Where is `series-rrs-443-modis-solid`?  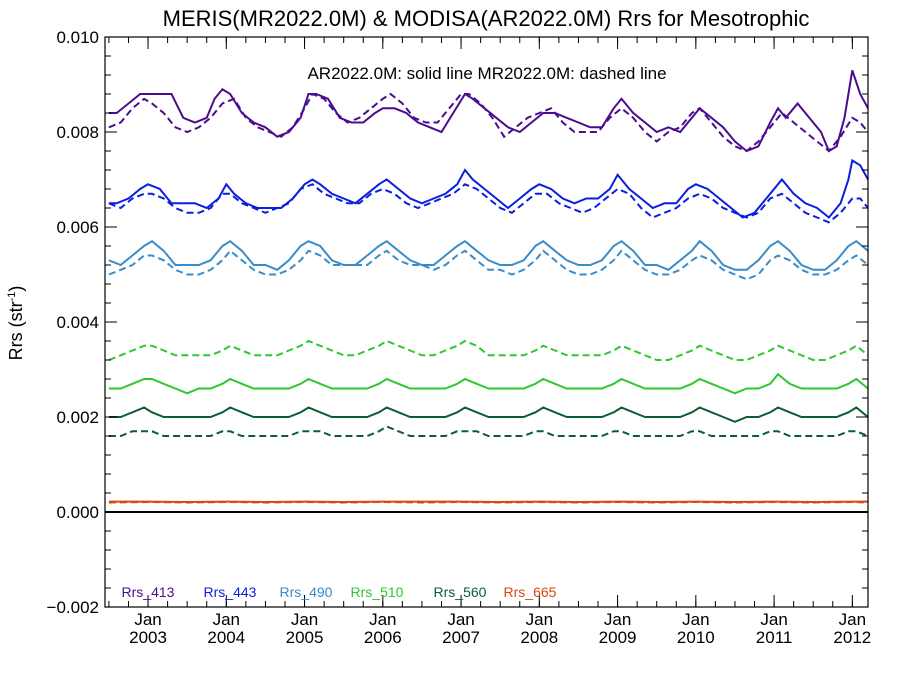 series-rrs-443-modis-solid is located at coordinates (488, 188).